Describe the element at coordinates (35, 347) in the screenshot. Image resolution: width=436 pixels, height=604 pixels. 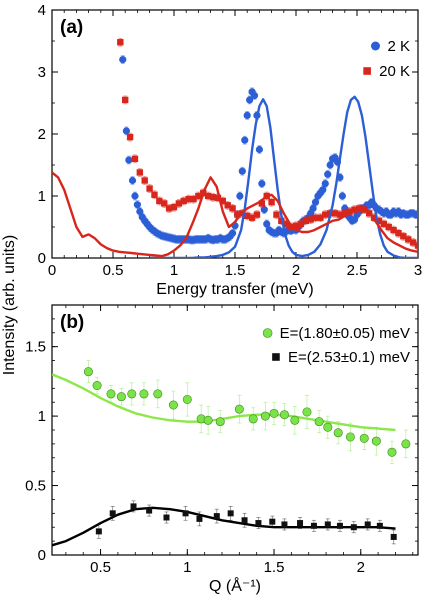
I see `y-tick-label: 1.5` at that location.